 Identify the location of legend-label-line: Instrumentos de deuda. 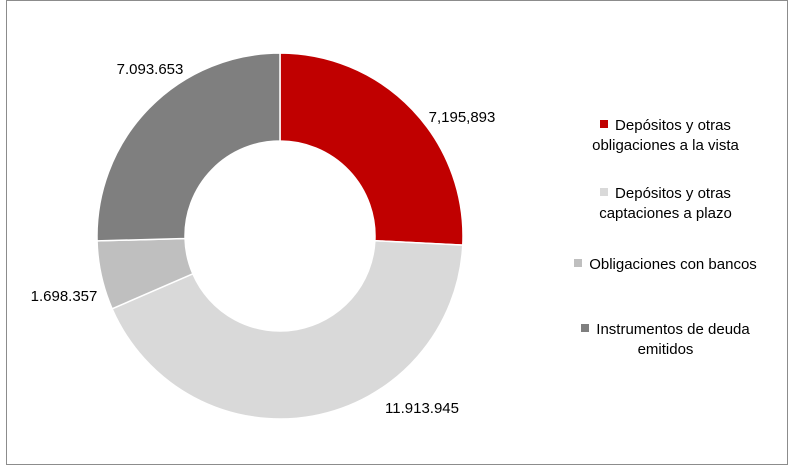
(673, 329).